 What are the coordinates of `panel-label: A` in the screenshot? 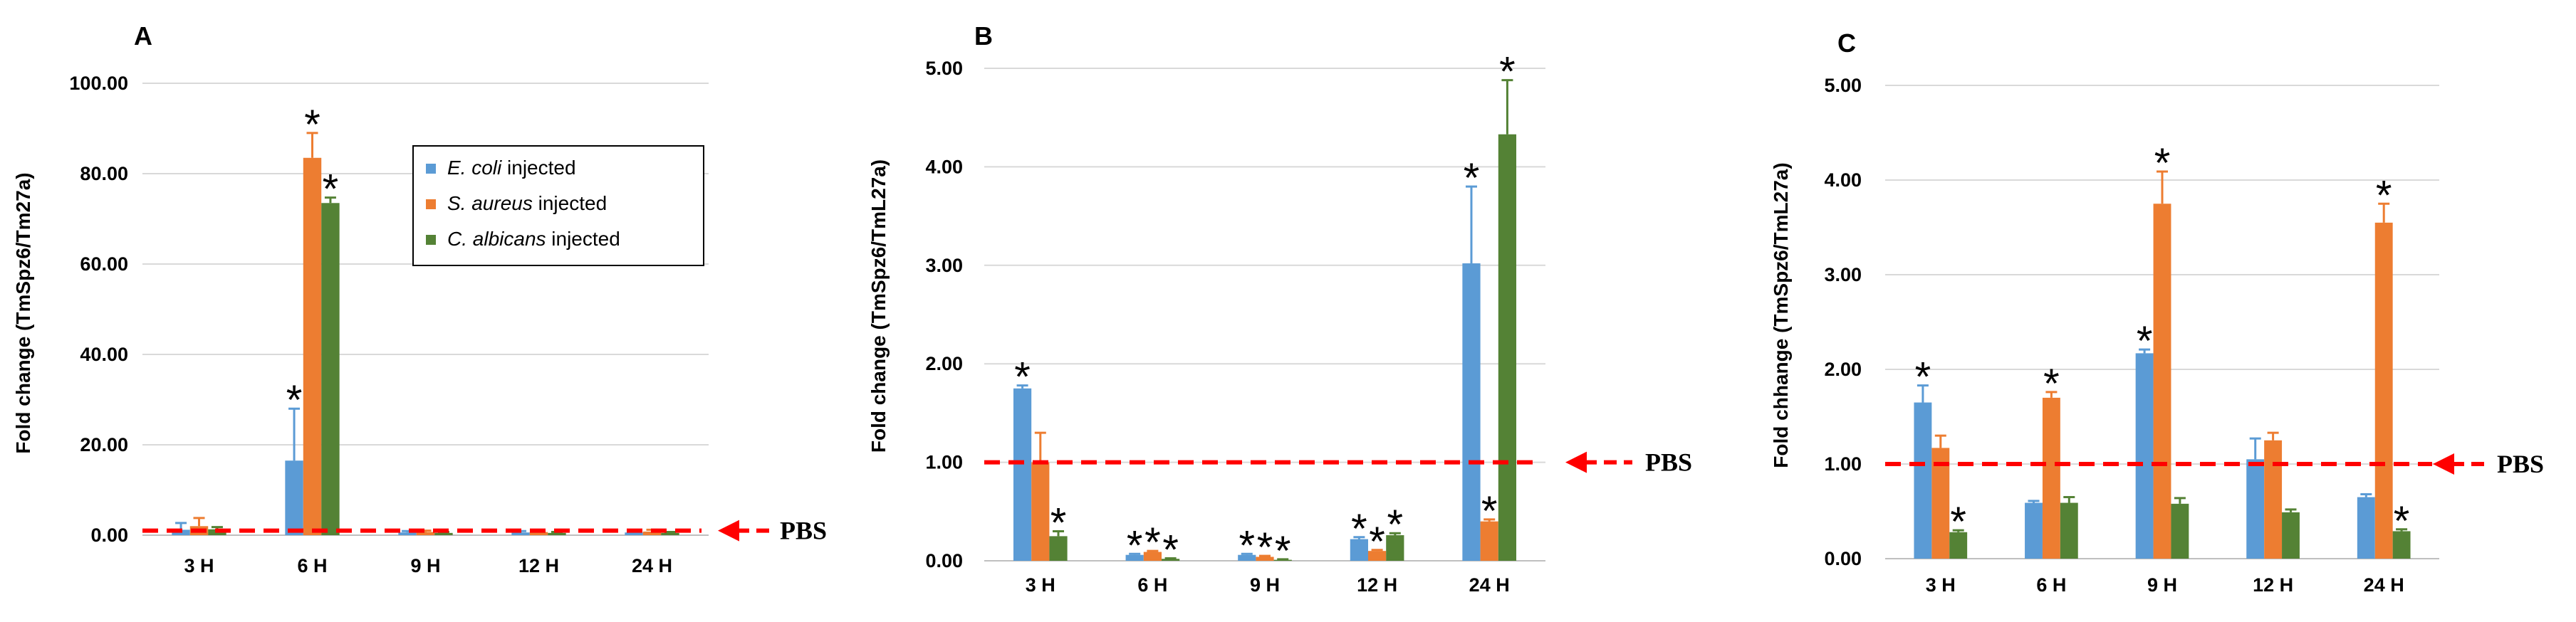 It's located at (143, 36).